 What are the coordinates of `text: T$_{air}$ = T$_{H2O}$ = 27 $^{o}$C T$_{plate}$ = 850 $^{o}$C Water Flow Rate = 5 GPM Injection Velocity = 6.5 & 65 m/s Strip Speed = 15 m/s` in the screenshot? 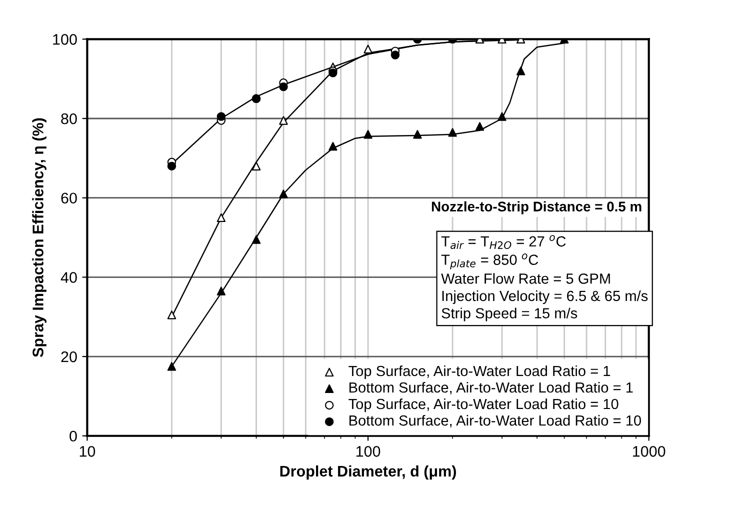 It's located at (544, 278).